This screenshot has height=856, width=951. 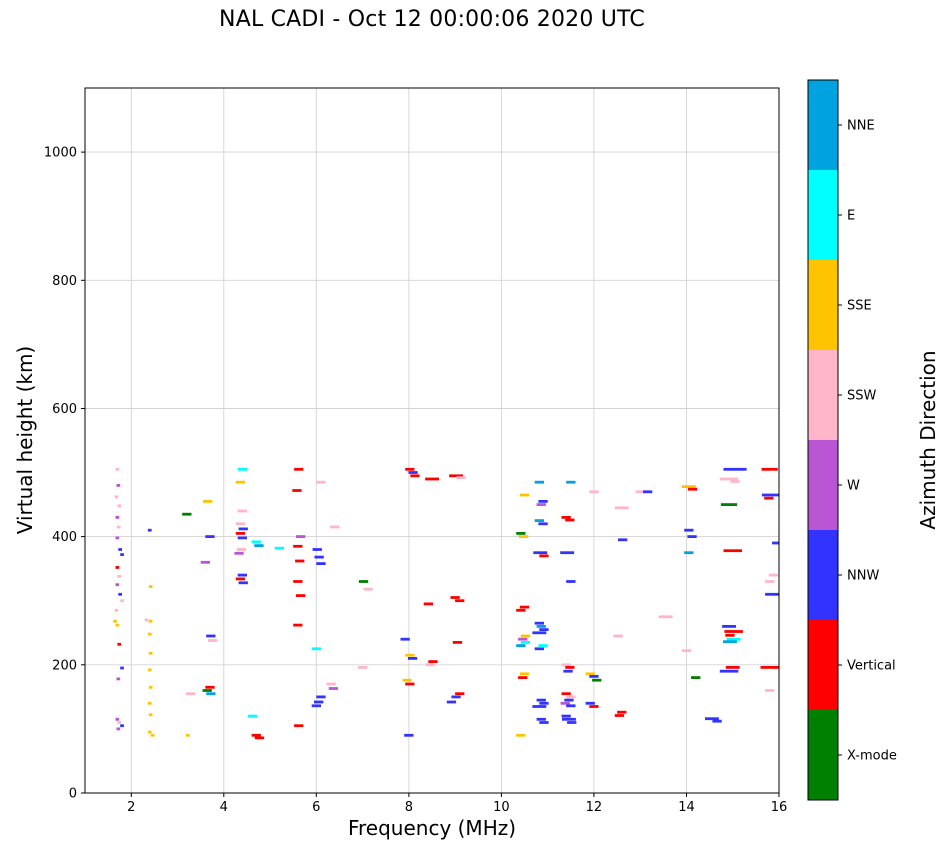 What do you see at coordinates (928, 440) in the screenshot?
I see `colorbar-label: Azimuth Direction` at bounding box center [928, 440].